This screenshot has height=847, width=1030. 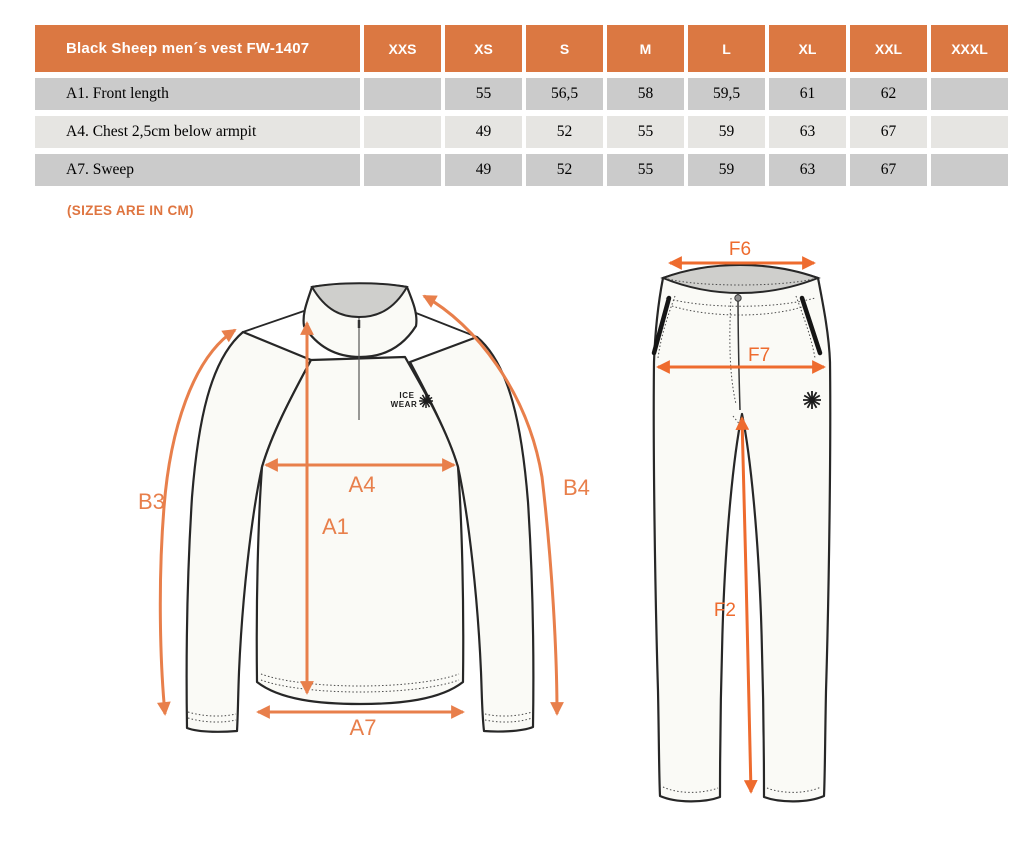 What do you see at coordinates (197, 48) in the screenshot?
I see `table-title: Black Sheep men´s vest FW-1407` at bounding box center [197, 48].